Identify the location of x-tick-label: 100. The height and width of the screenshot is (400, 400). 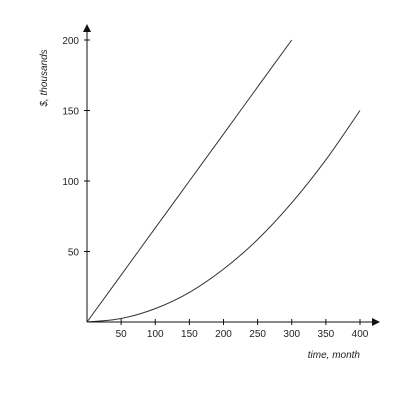
(155, 334).